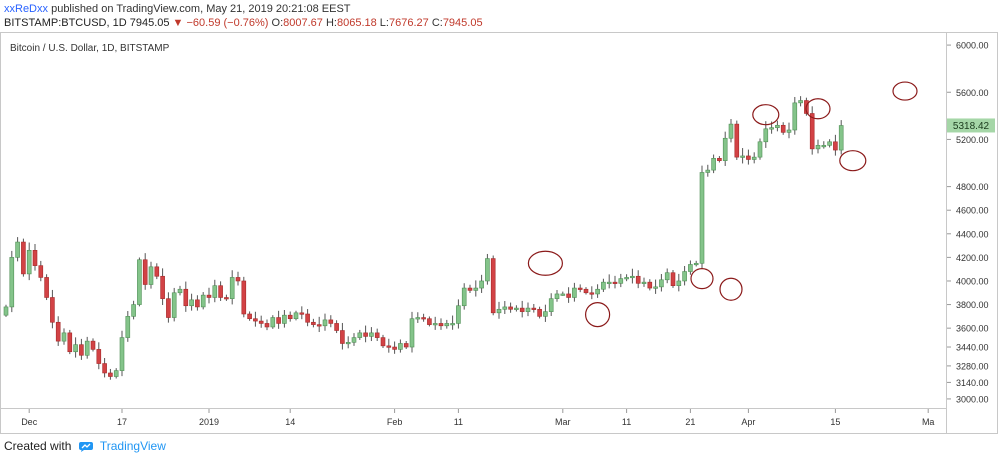  I want to click on time-tick-label: 21, so click(690, 422).